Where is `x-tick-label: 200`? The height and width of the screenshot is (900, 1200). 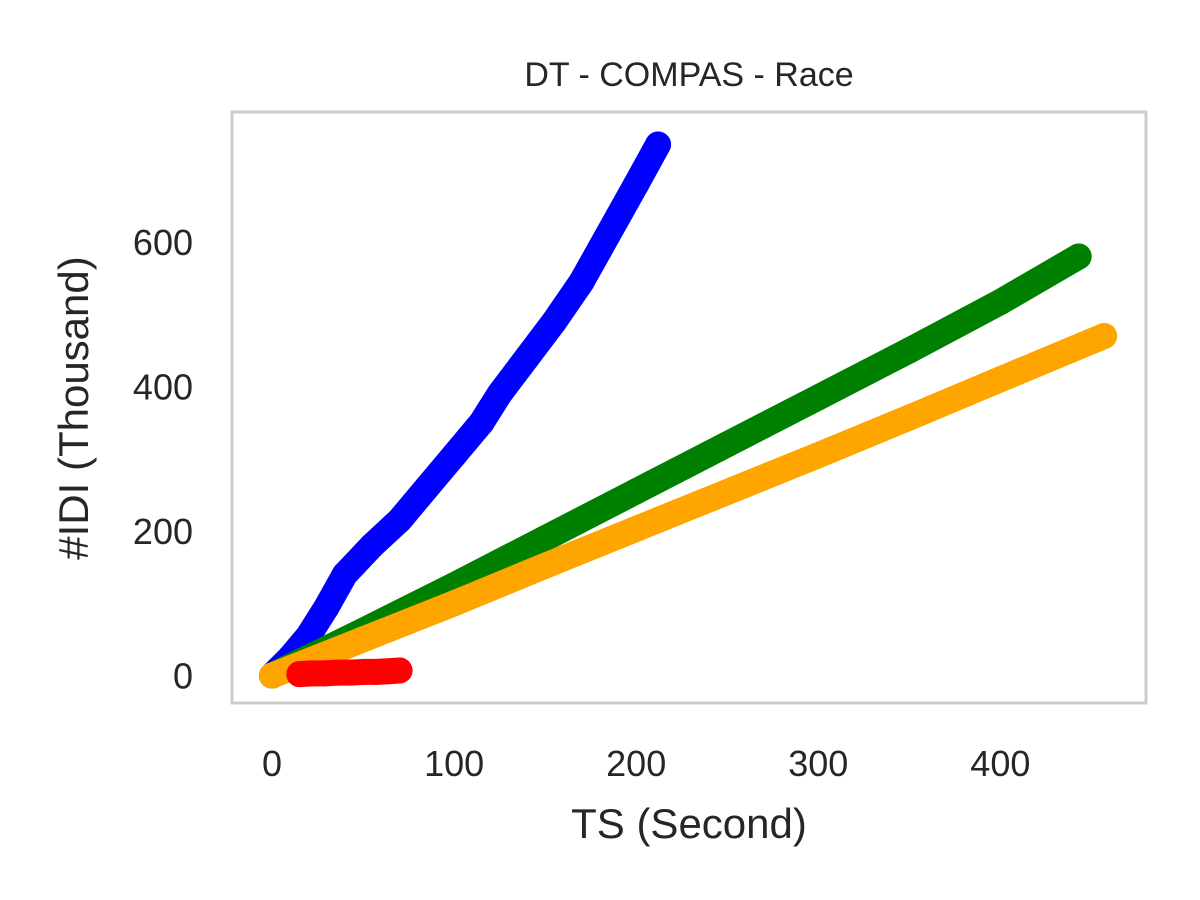
x-tick-label: 200 is located at coordinates (636, 763).